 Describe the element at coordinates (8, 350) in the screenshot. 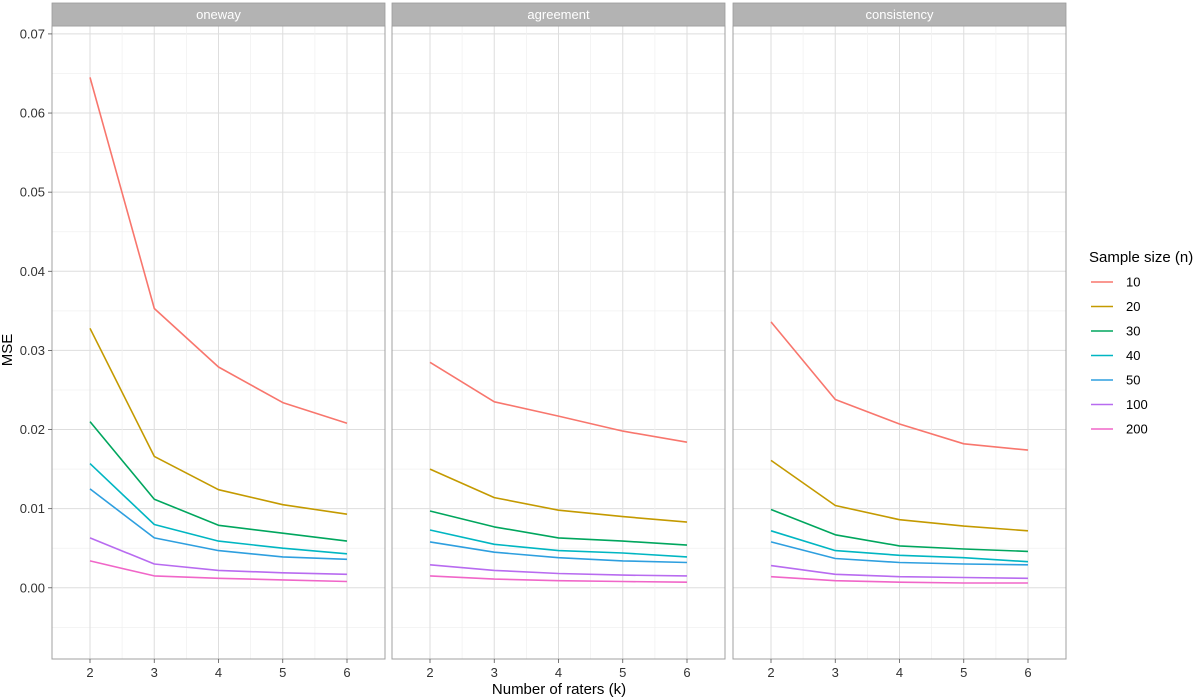

I see `y-axis-title: MSE` at that location.